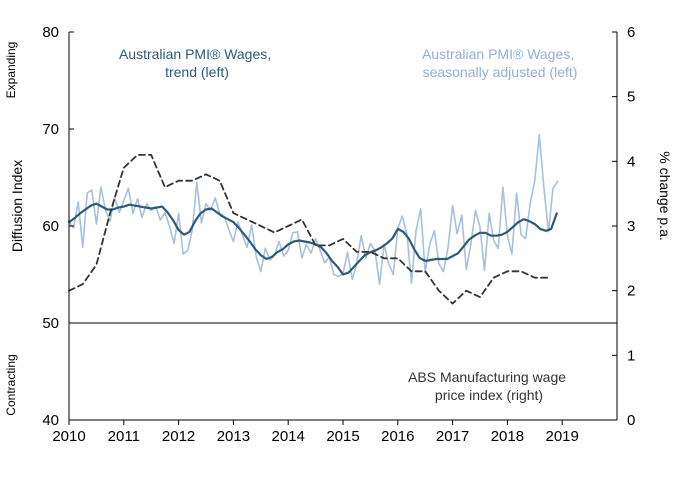  Describe the element at coordinates (487, 377) in the screenshot. I see `annotation-abs-line-1: ABS Manufacturing wage` at that location.